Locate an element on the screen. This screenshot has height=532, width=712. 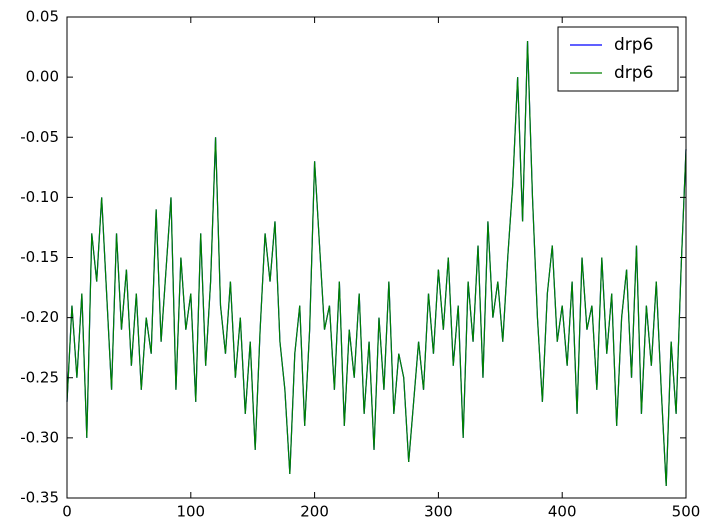
y-tick-label: -0.25 is located at coordinates (39, 377).